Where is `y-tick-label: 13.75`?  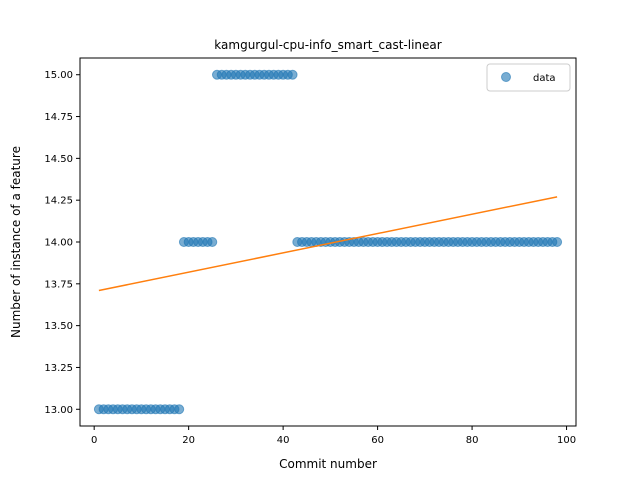
y-tick-label: 13.75 is located at coordinates (58, 284).